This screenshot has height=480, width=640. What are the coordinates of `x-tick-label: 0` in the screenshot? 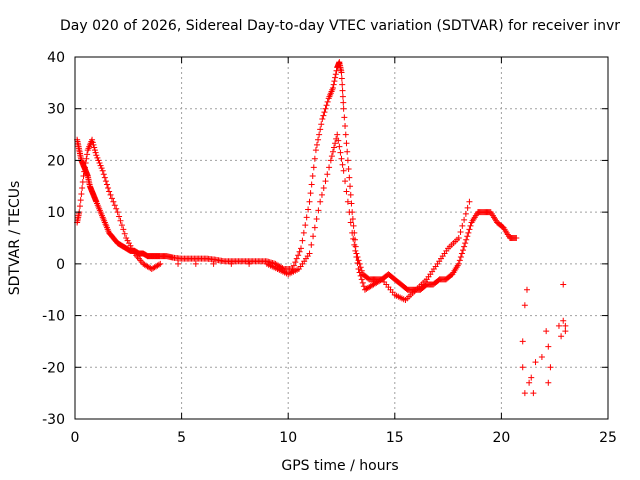 It's located at (75, 438).